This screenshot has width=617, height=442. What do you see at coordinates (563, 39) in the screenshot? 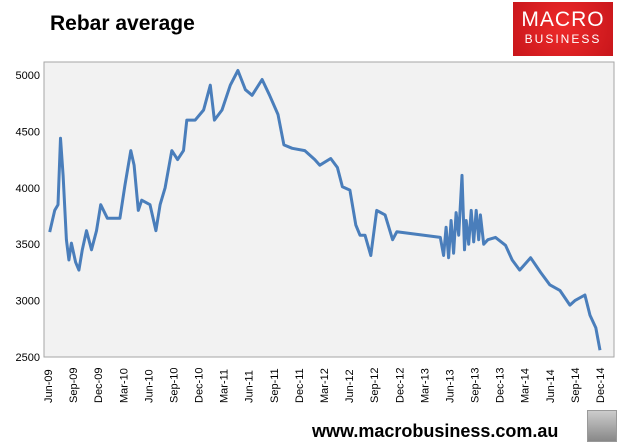
I see `logo-line2: BUSINESS` at bounding box center [563, 39].